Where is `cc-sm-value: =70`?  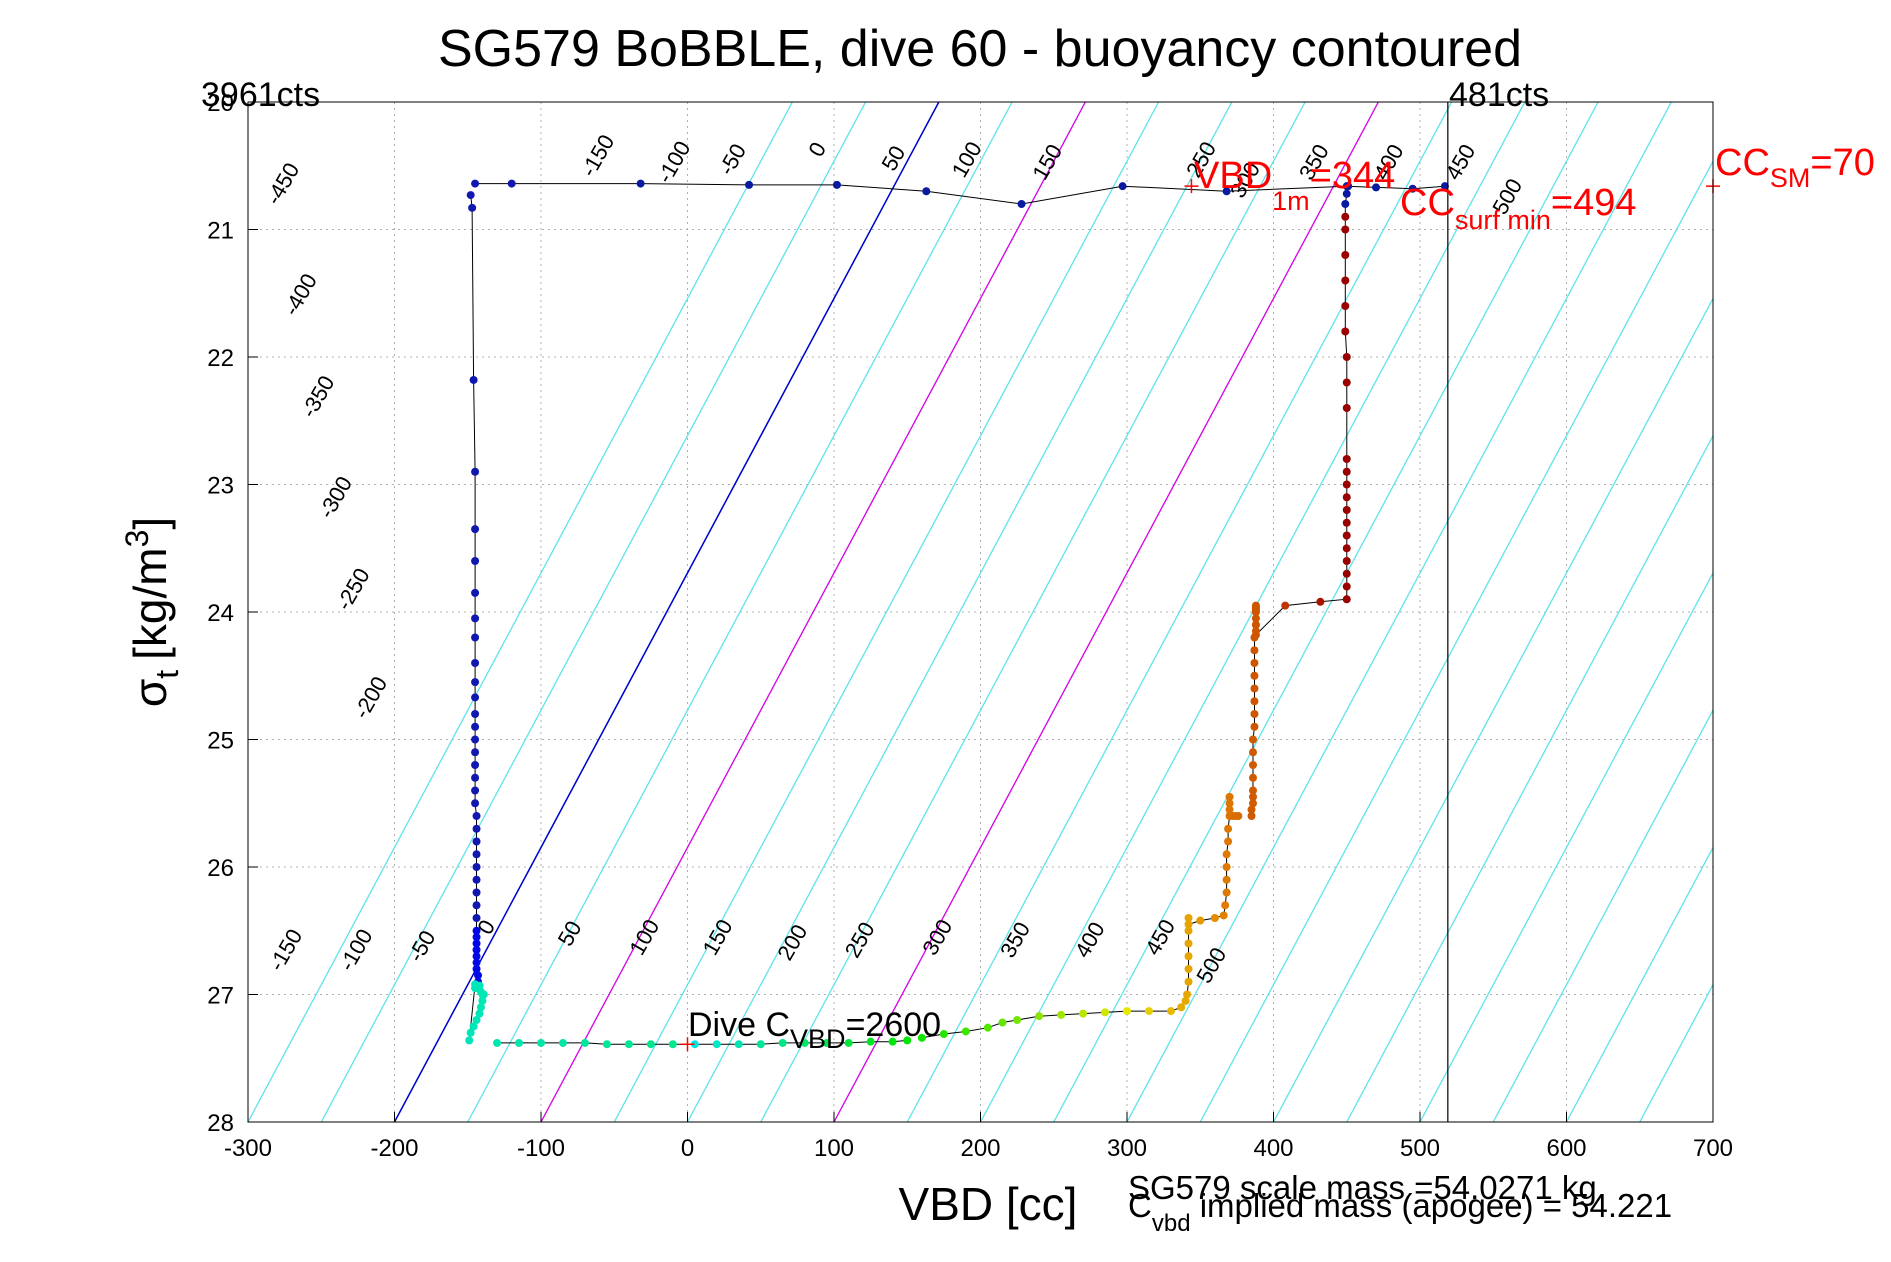 cc-sm-value: =70 is located at coordinates (1842, 163).